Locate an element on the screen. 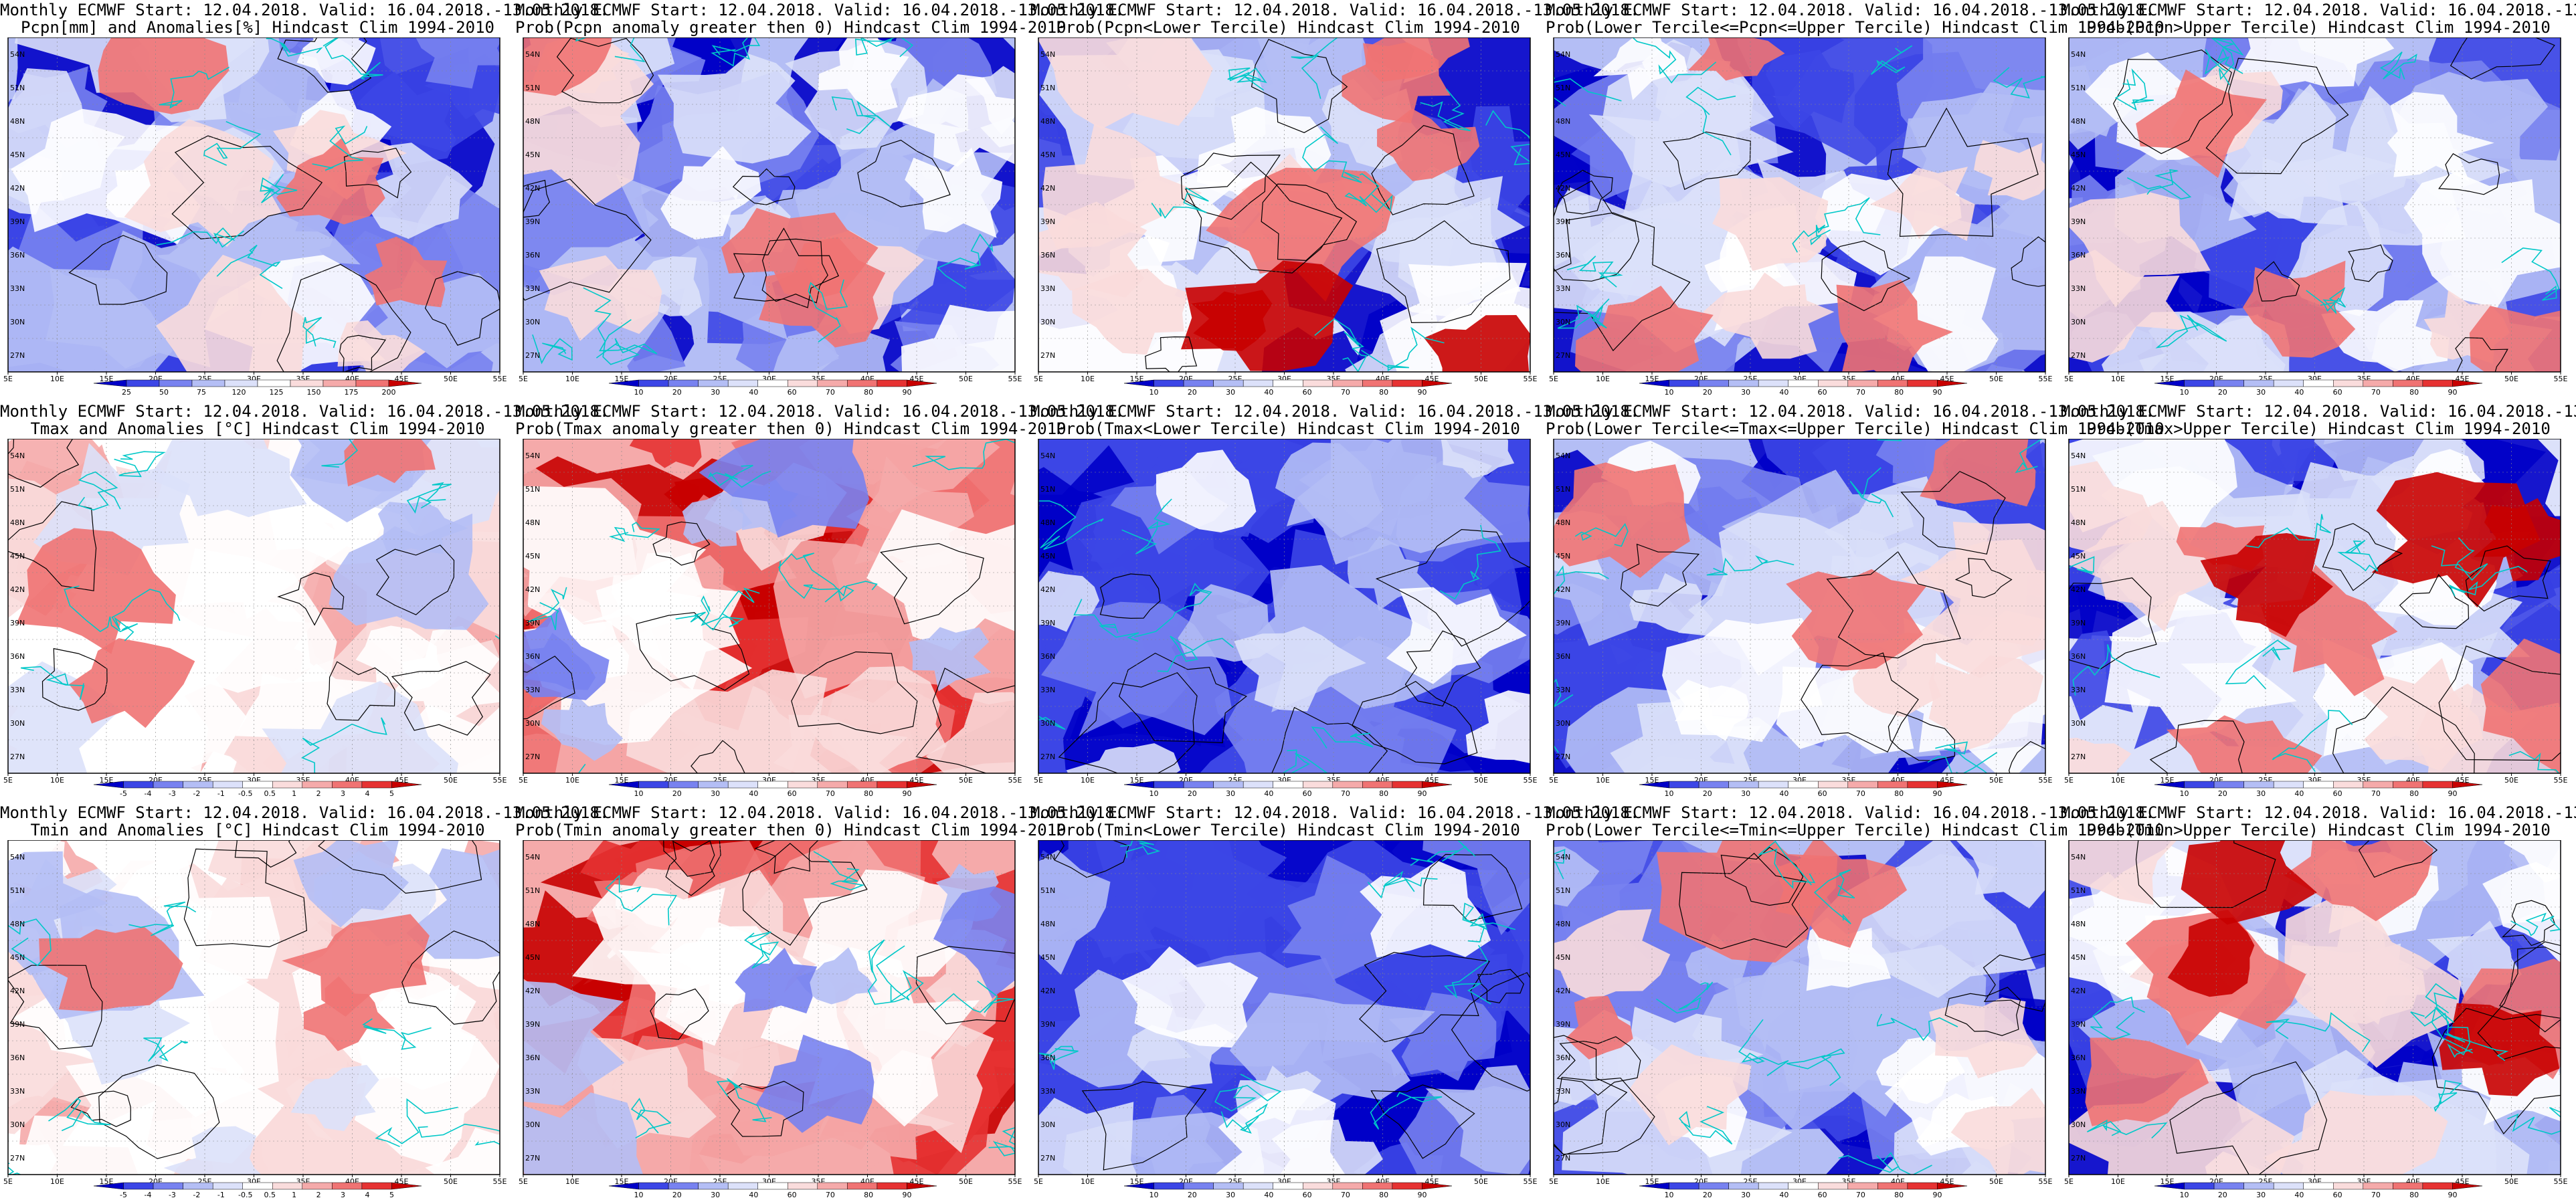  colorbar: 10 20 30 40 60 70 80 90 is located at coordinates (2318, 789).